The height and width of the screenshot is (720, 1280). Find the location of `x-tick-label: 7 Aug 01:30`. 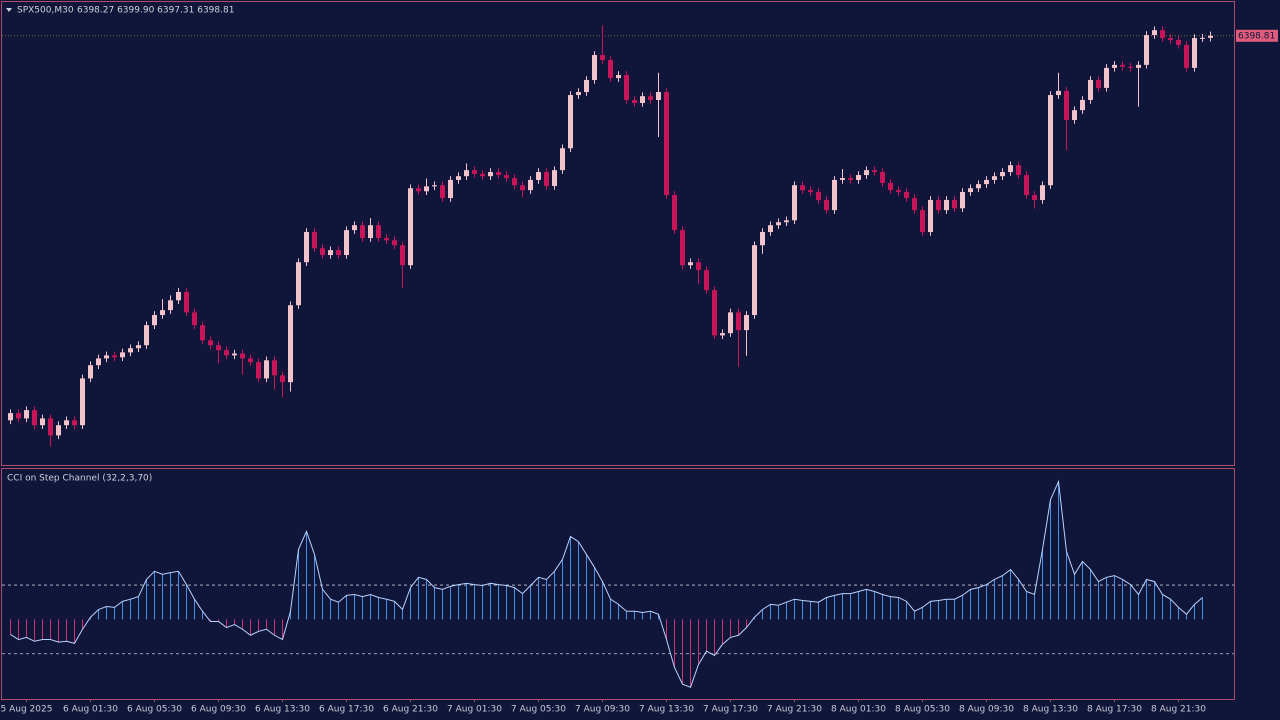

x-tick-label: 7 Aug 01:30 is located at coordinates (474, 710).